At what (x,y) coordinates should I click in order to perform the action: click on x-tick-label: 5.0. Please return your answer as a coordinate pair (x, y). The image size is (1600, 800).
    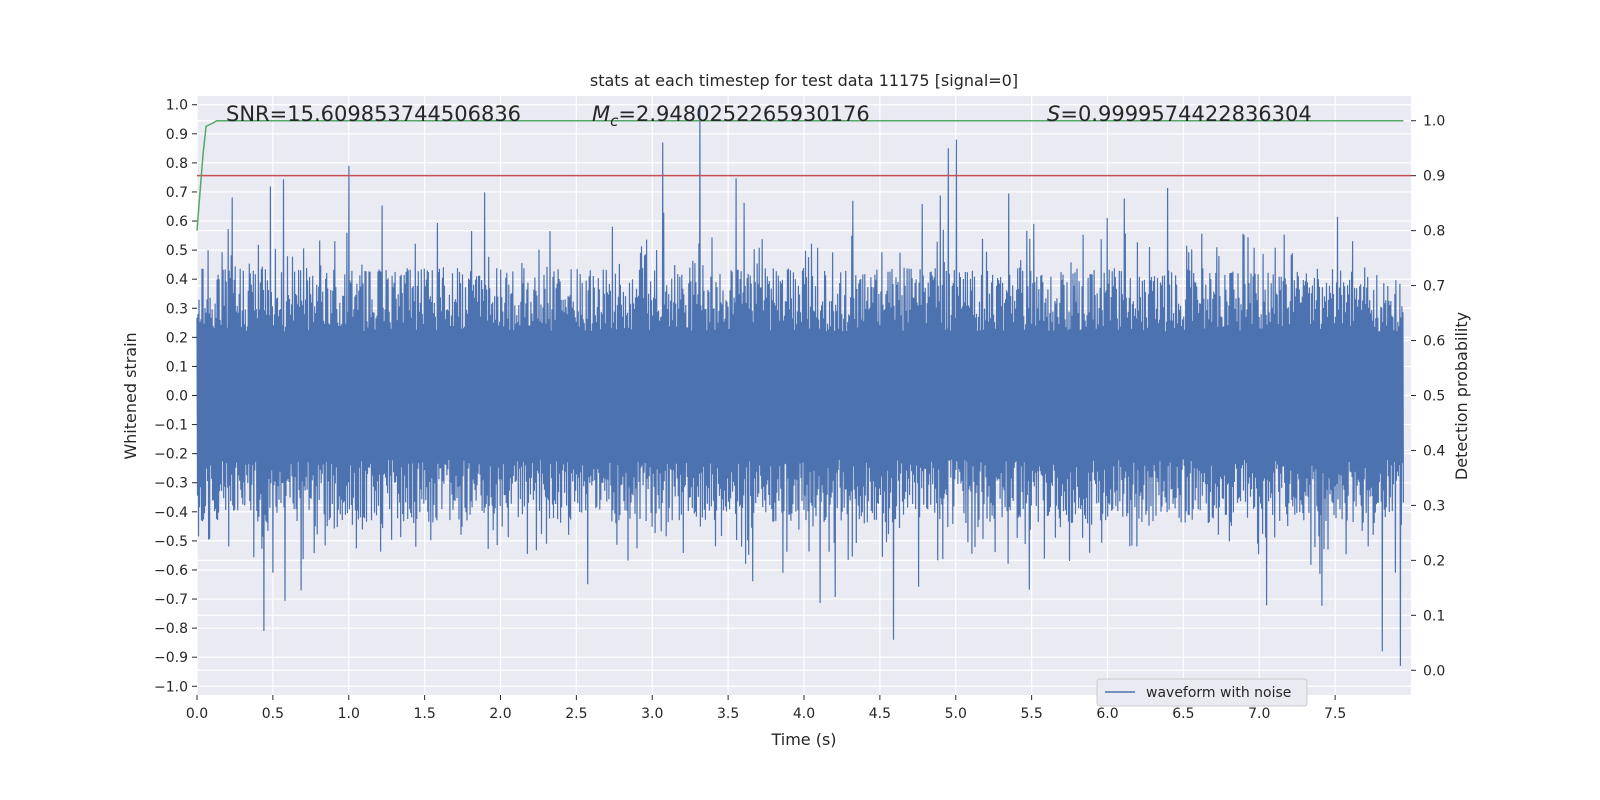
    Looking at the image, I should click on (956, 714).